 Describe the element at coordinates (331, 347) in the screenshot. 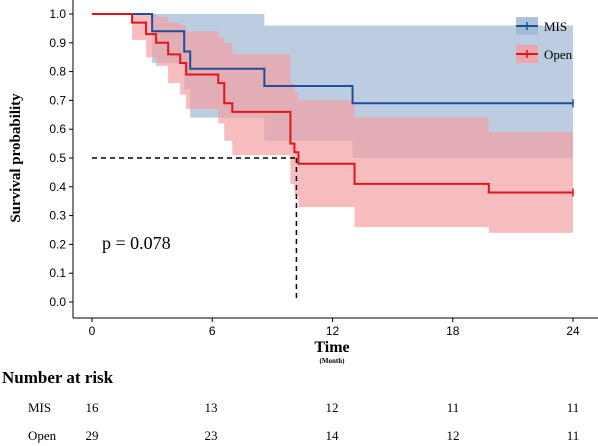

I see `x-axis-title: Time` at that location.